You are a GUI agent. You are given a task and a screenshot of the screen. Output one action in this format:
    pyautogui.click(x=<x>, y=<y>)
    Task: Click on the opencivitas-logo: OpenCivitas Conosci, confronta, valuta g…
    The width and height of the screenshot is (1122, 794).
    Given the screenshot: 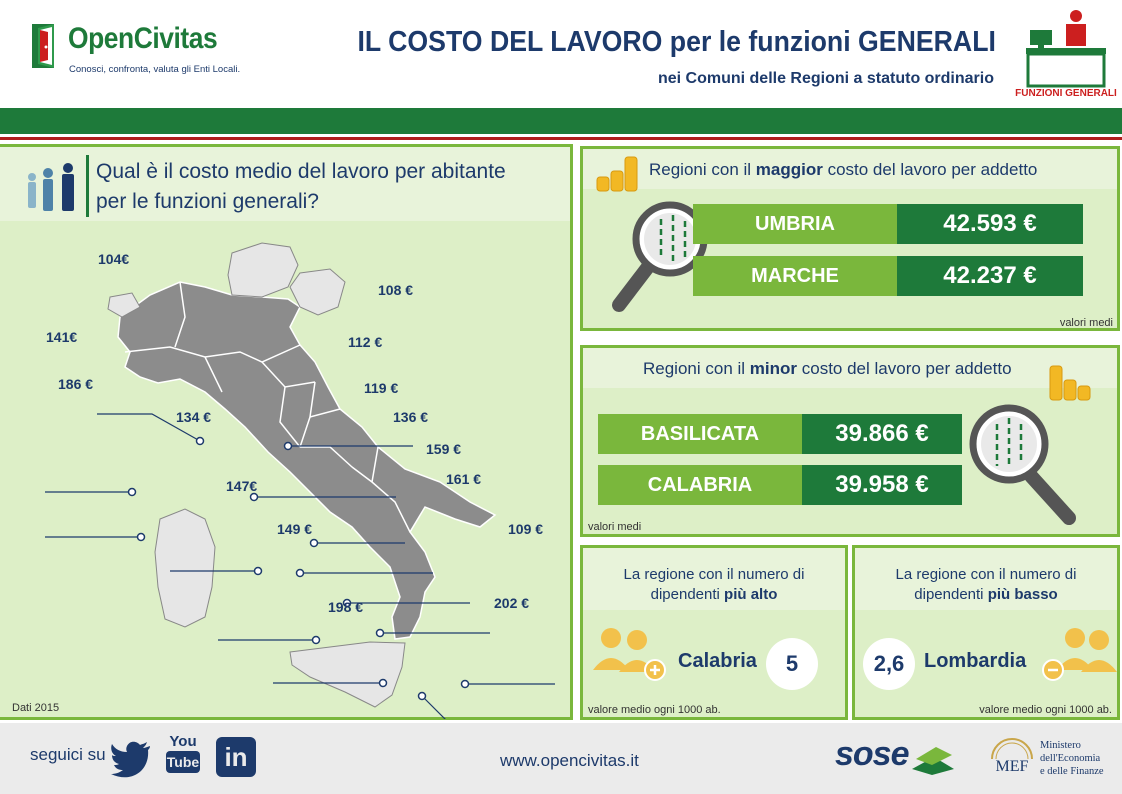 What is the action you would take?
    pyautogui.click(x=135, y=50)
    